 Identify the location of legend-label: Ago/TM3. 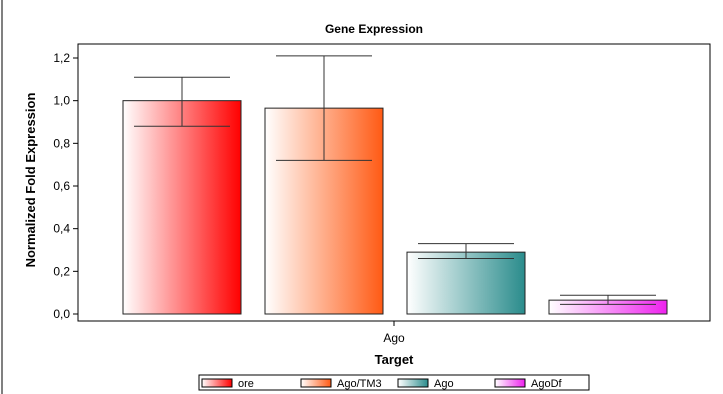
(359, 384).